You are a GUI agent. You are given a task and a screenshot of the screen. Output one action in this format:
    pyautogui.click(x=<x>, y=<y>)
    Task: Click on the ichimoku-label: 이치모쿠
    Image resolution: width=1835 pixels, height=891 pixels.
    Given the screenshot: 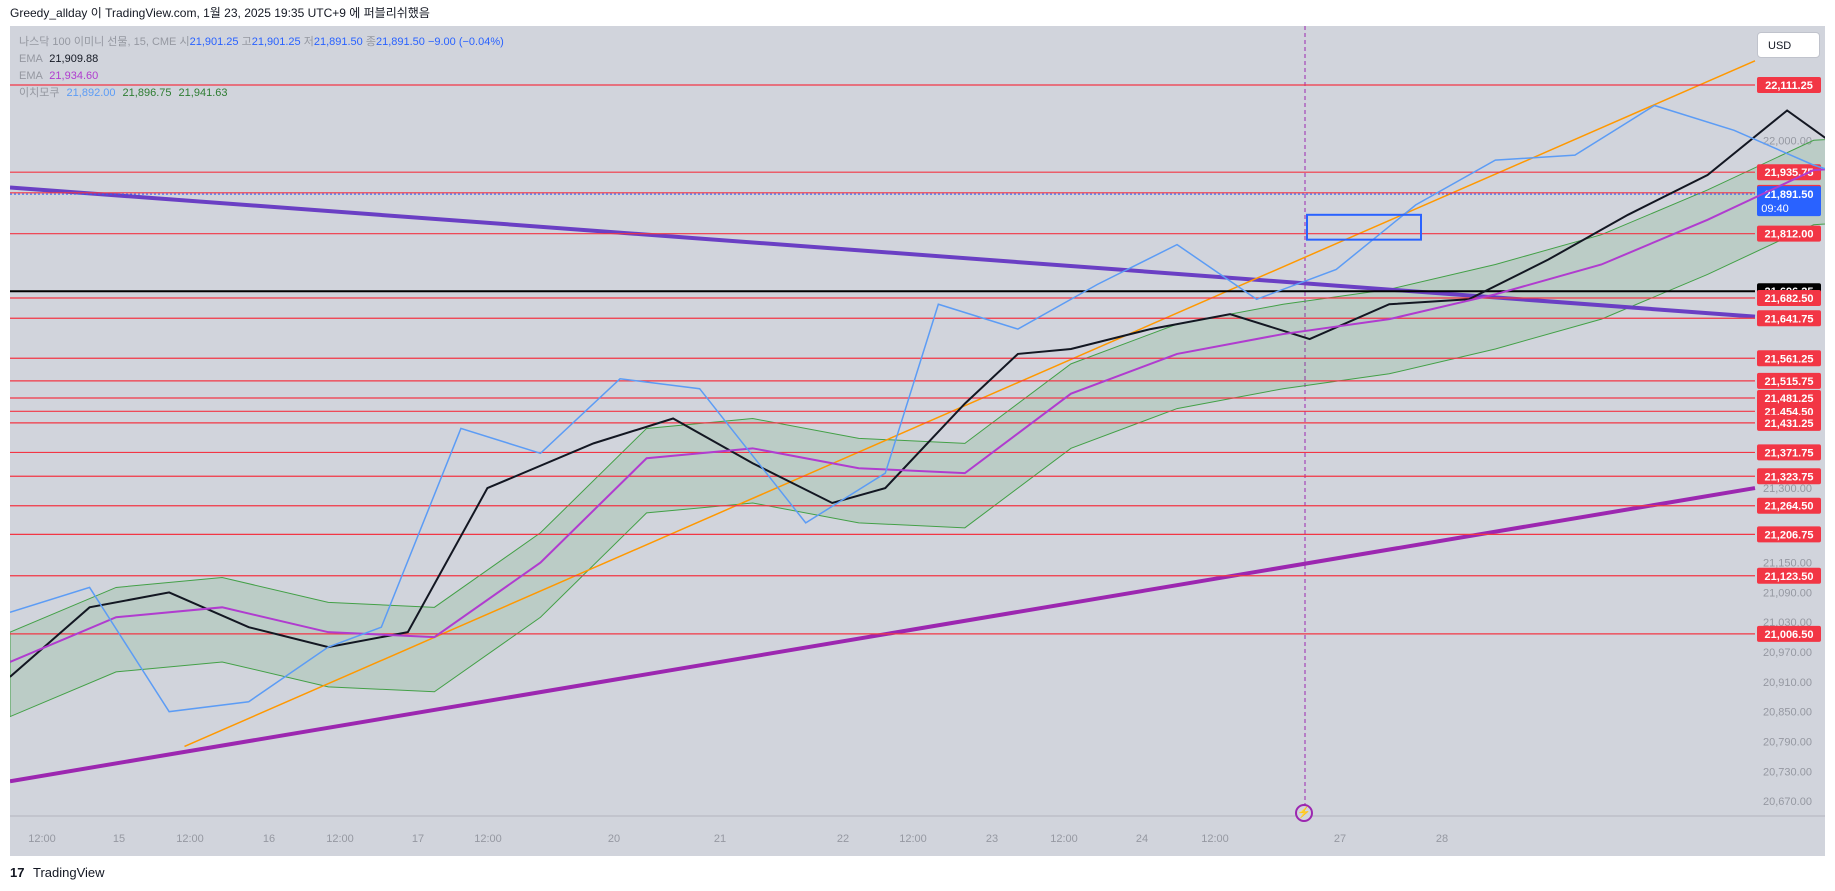 What is the action you would take?
    pyautogui.click(x=39, y=93)
    